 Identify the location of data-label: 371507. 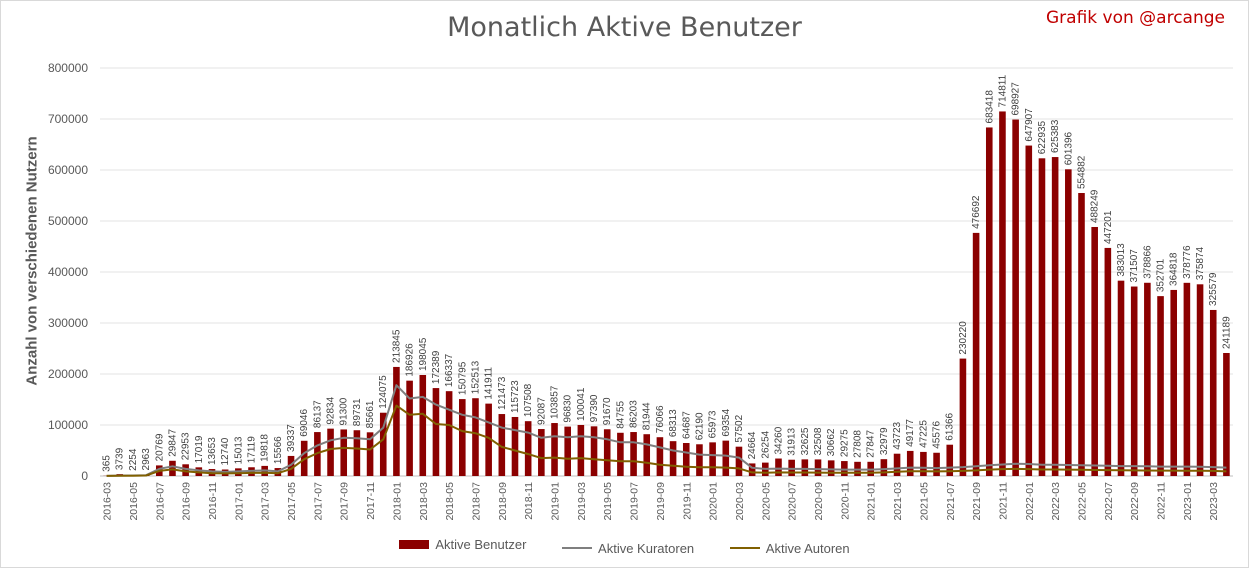
(1134, 266).